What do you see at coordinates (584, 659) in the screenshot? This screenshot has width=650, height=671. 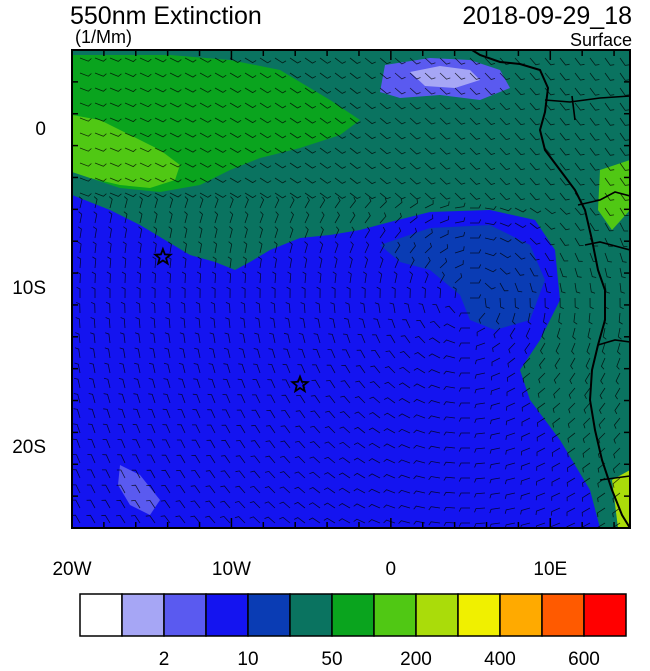 I see `colorbar-label: 600` at bounding box center [584, 659].